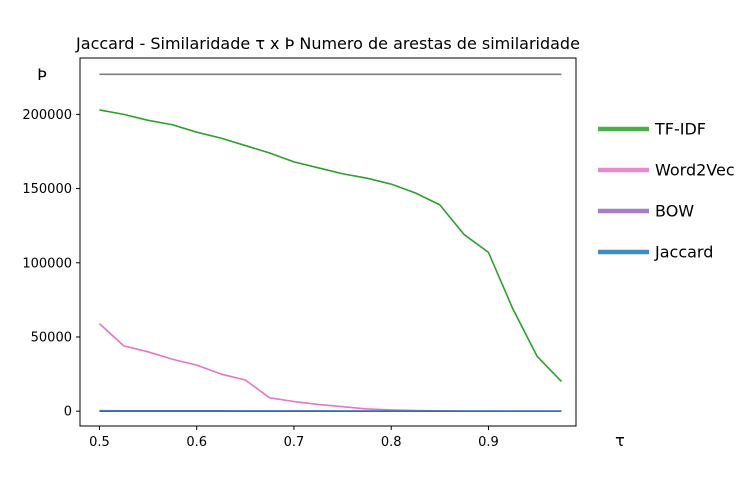 Image resolution: width=749 pixels, height=480 pixels. What do you see at coordinates (196, 442) in the screenshot?
I see `x-tick-label: 0.6` at bounding box center [196, 442].